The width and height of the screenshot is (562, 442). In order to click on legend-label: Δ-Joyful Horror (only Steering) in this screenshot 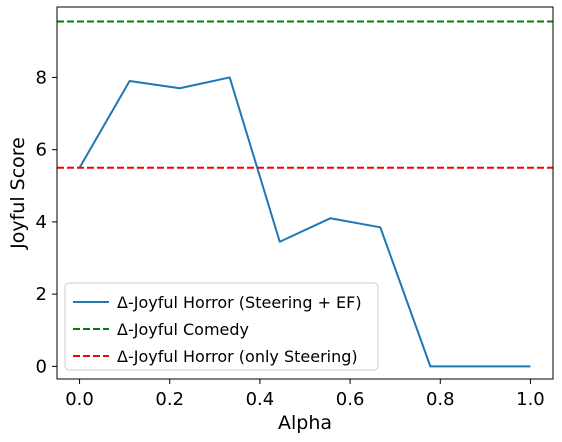, I will do `click(237, 356)`.